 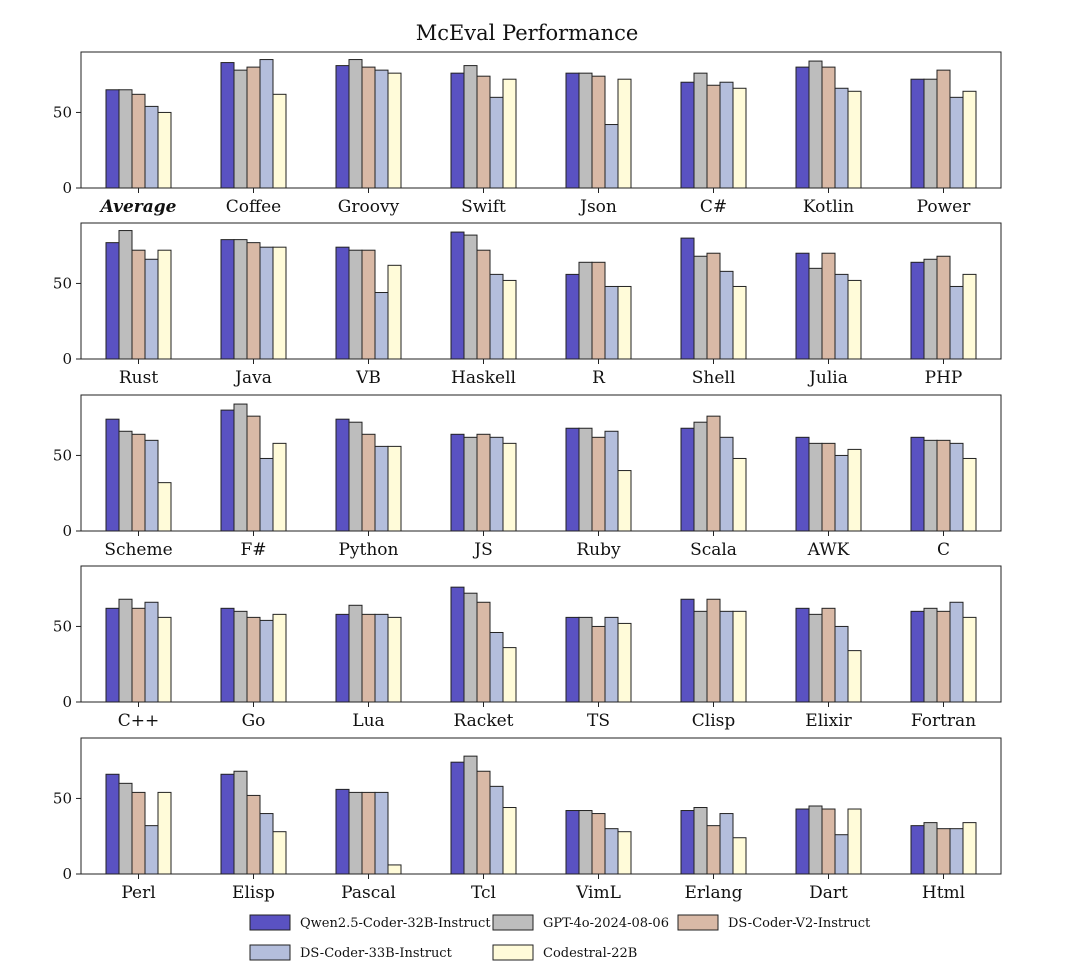 What do you see at coordinates (598, 893) in the screenshot?
I see `category-label: VimL` at bounding box center [598, 893].